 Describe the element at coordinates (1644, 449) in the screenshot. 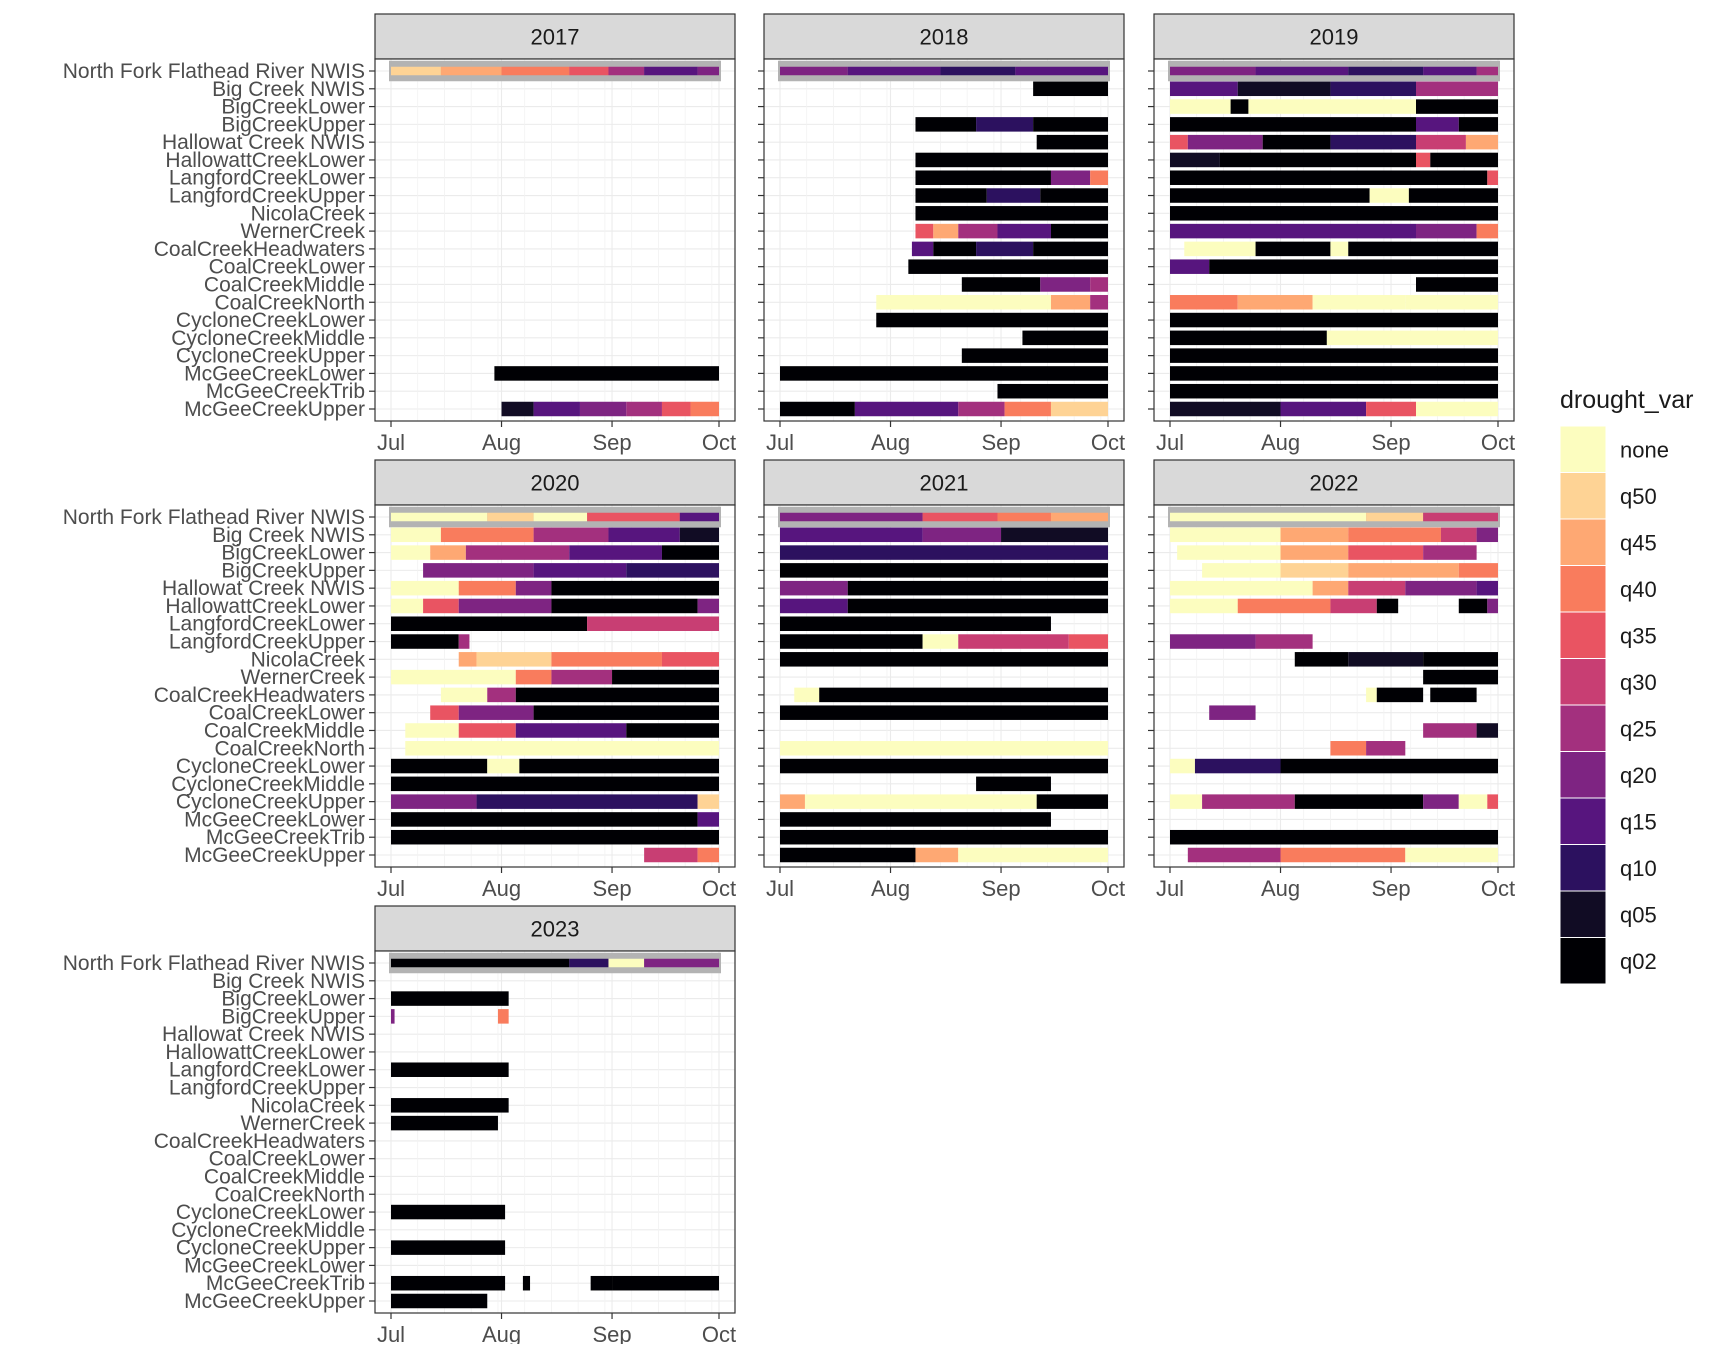

I see `legend-label: none` at that location.